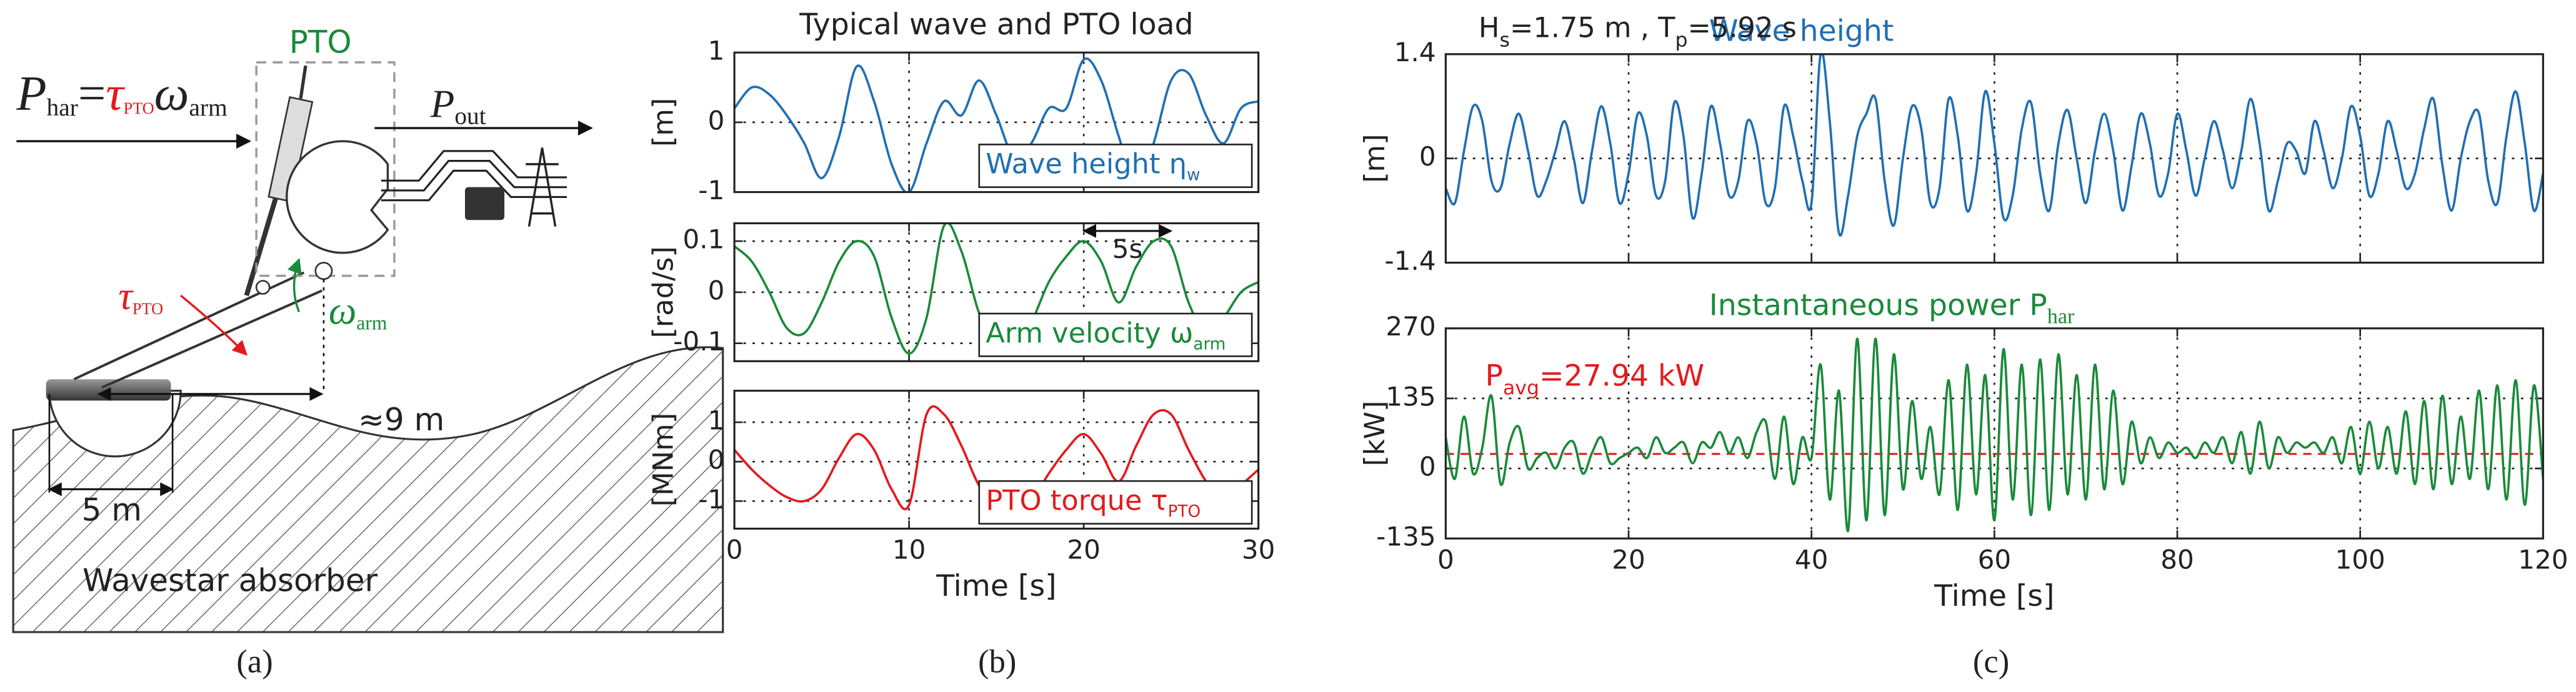 The width and height of the screenshot is (2576, 692). What do you see at coordinates (1812, 560) in the screenshot?
I see `x-tick-label: 40` at bounding box center [1812, 560].